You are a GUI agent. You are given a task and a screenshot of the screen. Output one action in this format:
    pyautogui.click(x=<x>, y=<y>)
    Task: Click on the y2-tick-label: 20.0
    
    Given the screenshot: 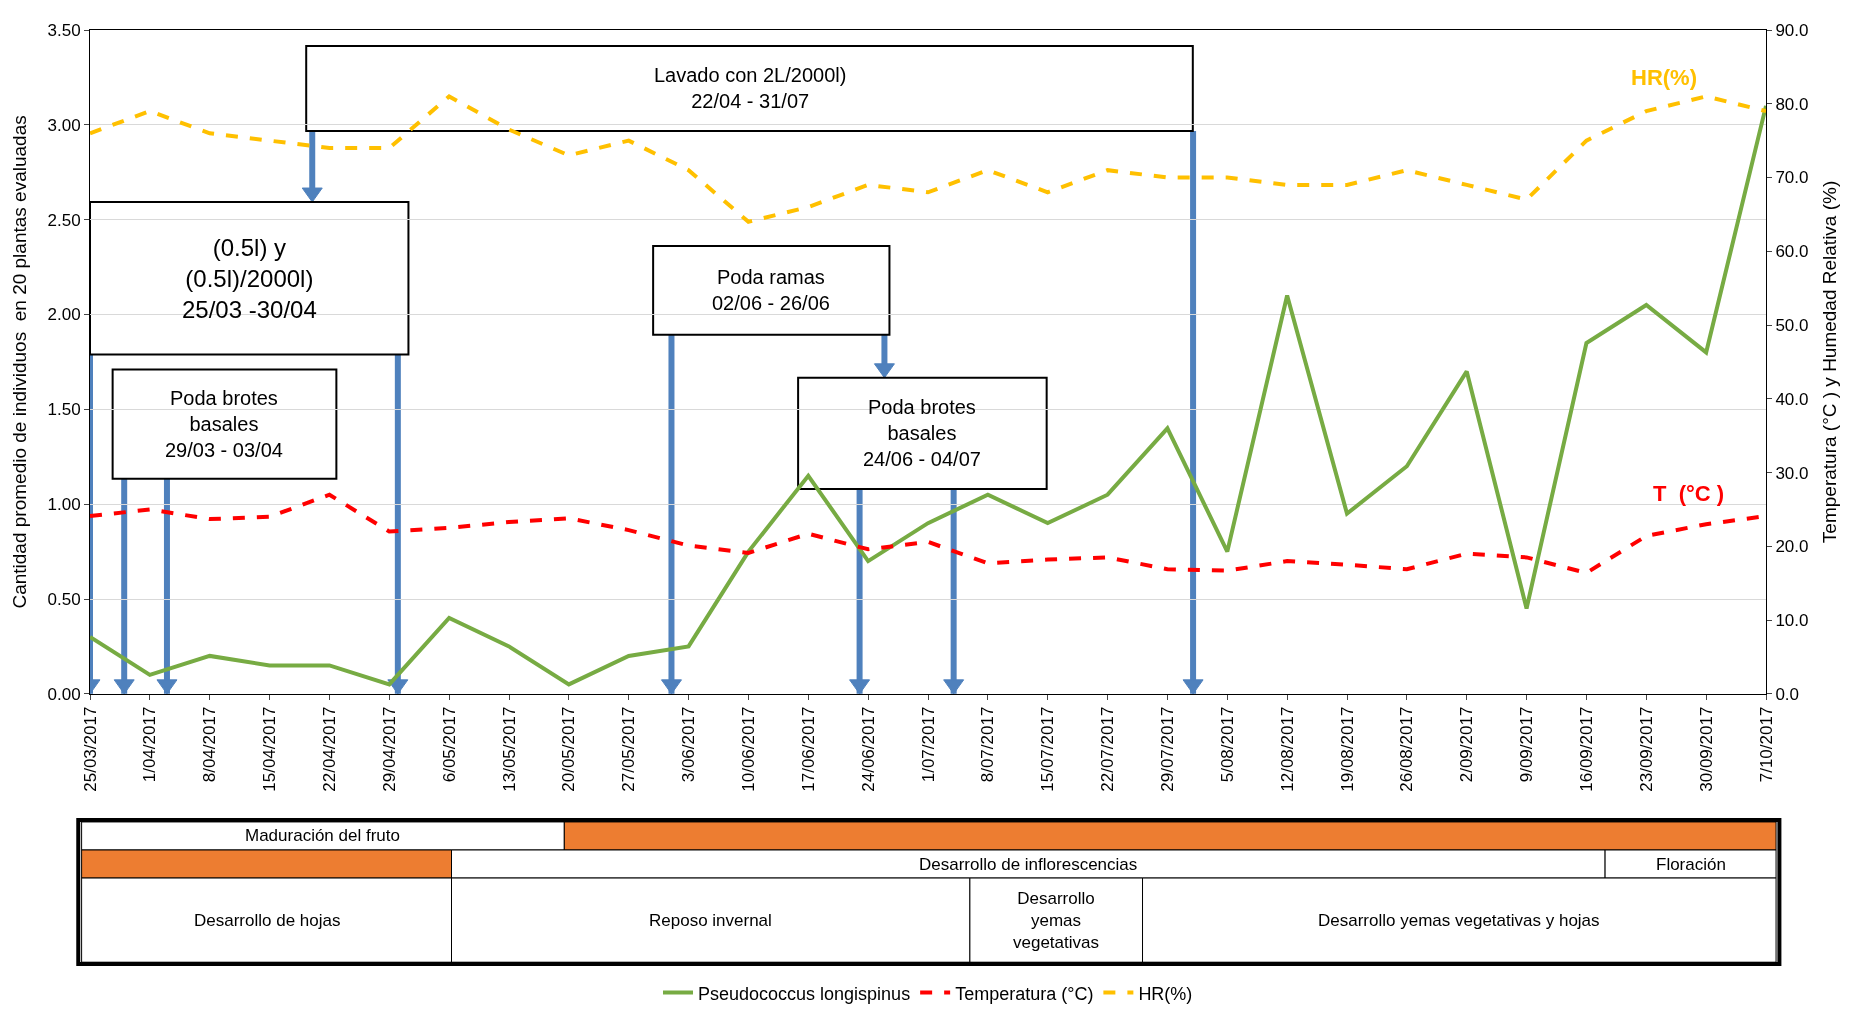 What is the action you would take?
    pyautogui.click(x=1792, y=547)
    